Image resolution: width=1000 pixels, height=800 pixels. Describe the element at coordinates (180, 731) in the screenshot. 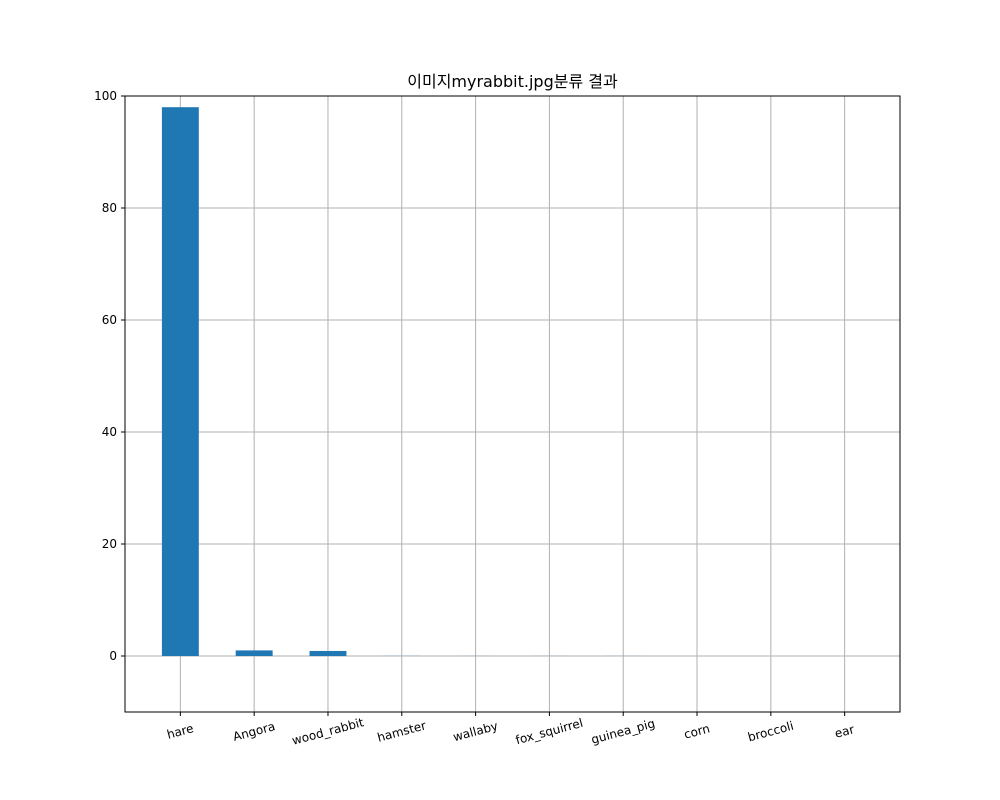

I see `x-tick-label: hare` at that location.